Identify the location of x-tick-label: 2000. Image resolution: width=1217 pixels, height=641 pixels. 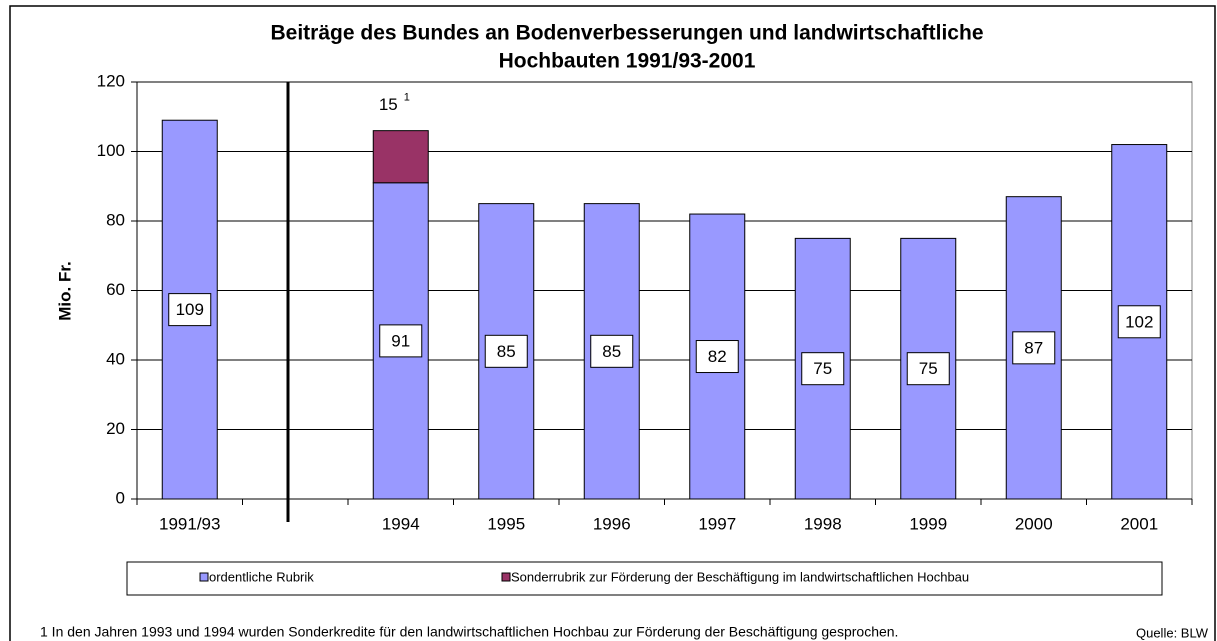
(1034, 523).